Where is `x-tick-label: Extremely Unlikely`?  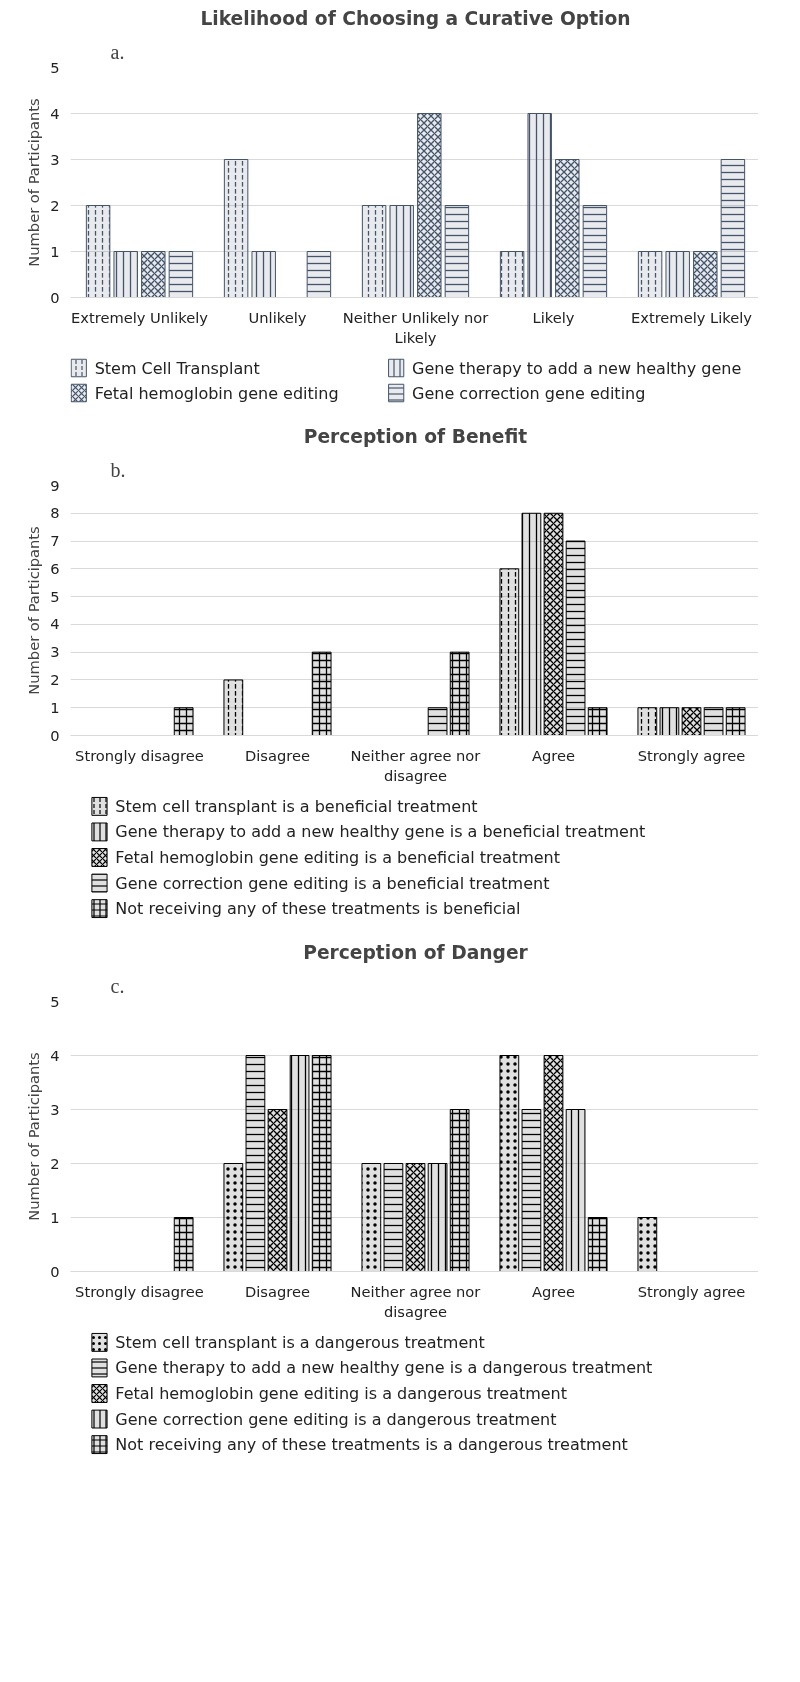 x-tick-label: Extremely Unlikely is located at coordinates (140, 317).